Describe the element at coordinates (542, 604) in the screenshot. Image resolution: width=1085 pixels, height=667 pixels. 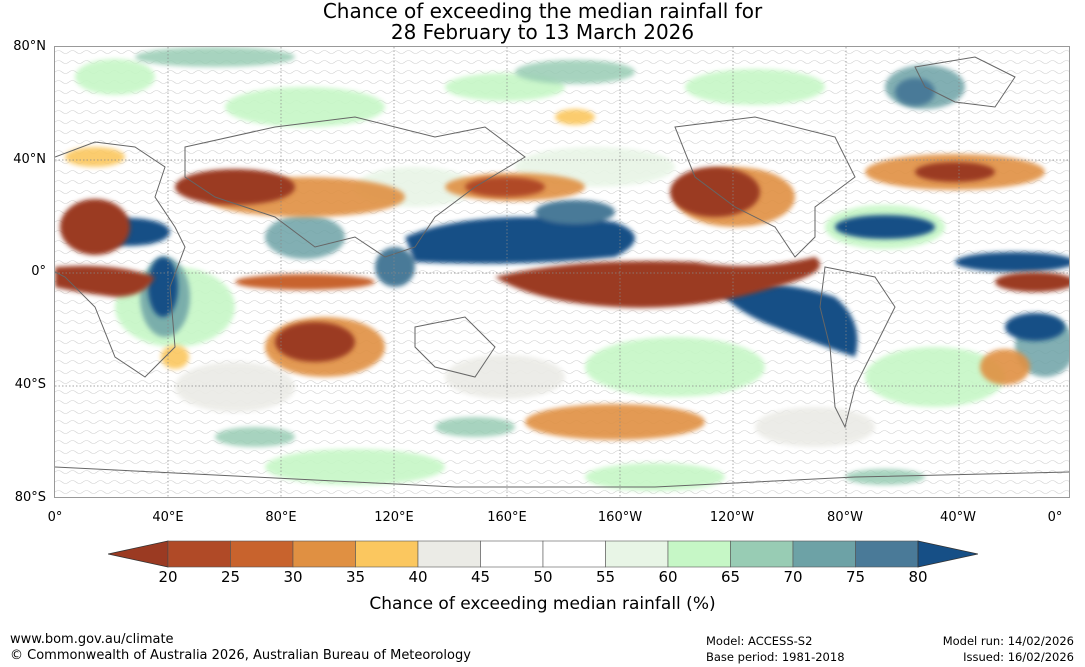
I see `colorbar-label: Chance of exceeding median rainfall (%)` at that location.